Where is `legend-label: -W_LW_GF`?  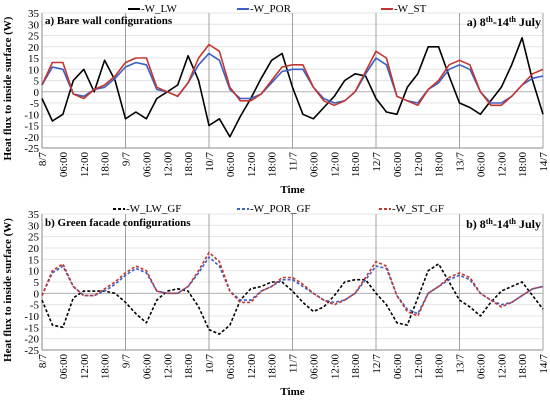
legend-label: -W_LW_GF is located at coordinates (153, 209).